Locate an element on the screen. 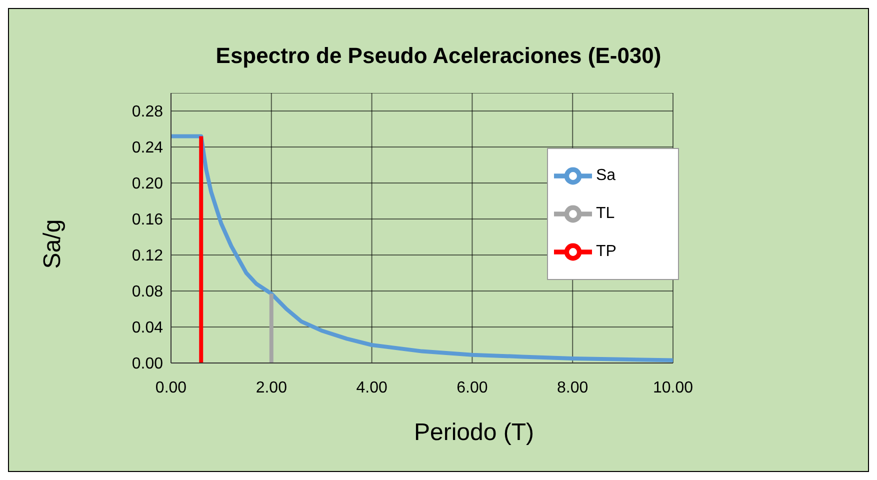  y-tick-label: 0.12 is located at coordinates (148, 256).